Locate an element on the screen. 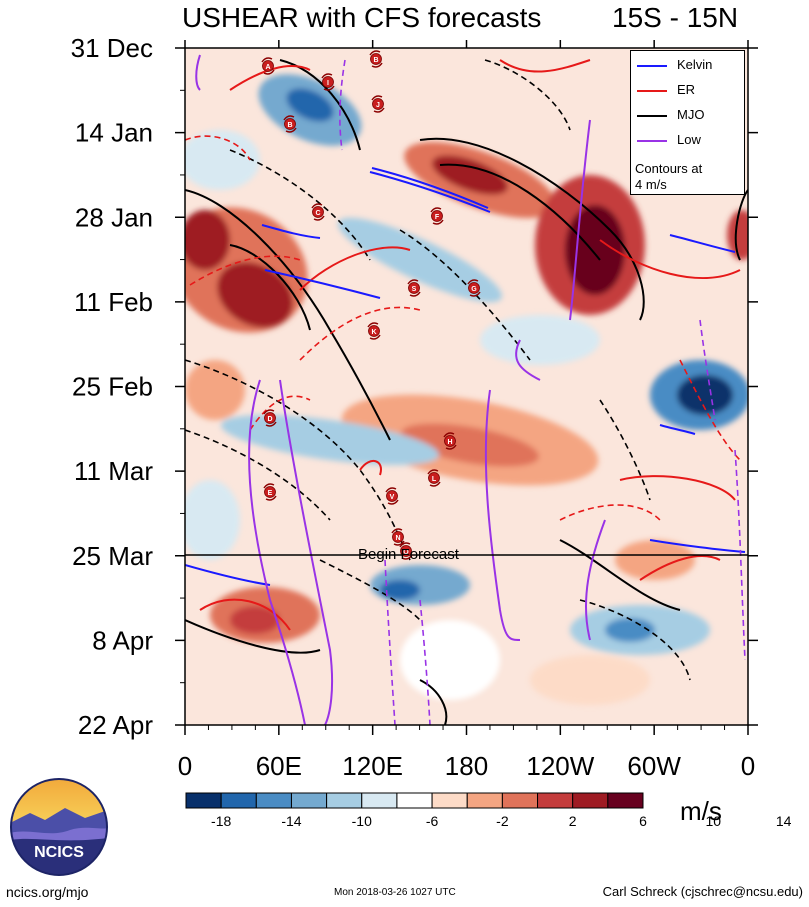 Image resolution: width=809 pixels, height=907 pixels. cyclone-label: J is located at coordinates (378, 105).